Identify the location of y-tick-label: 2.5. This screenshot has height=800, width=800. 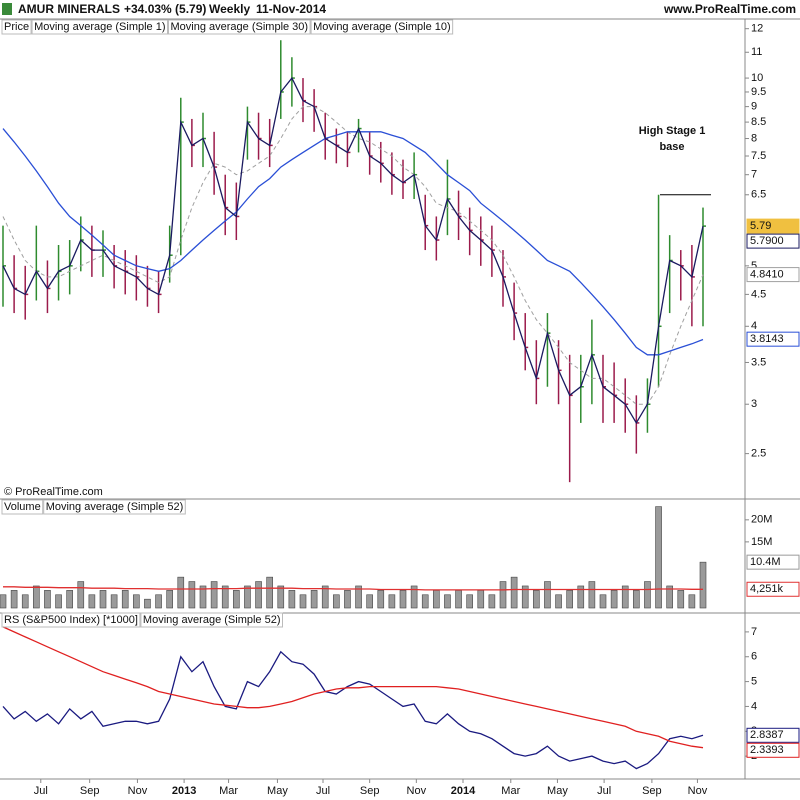
(758, 454).